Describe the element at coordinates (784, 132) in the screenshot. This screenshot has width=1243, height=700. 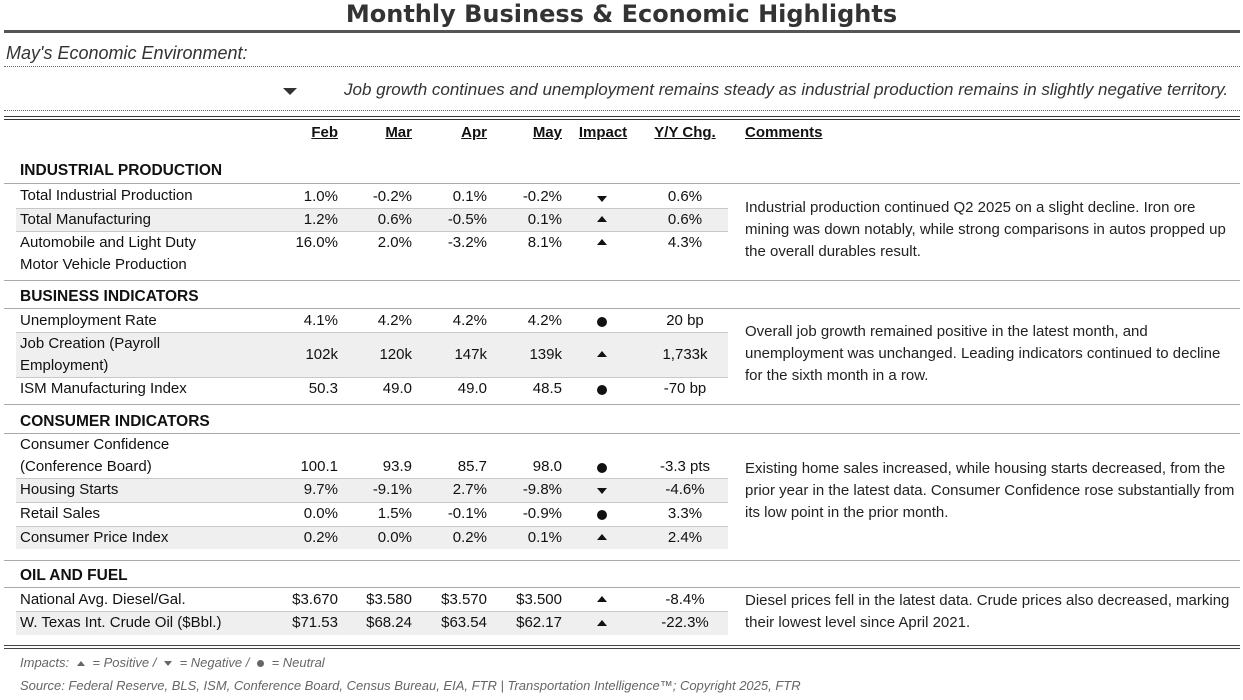
I see `col-comments: Comments` at that location.